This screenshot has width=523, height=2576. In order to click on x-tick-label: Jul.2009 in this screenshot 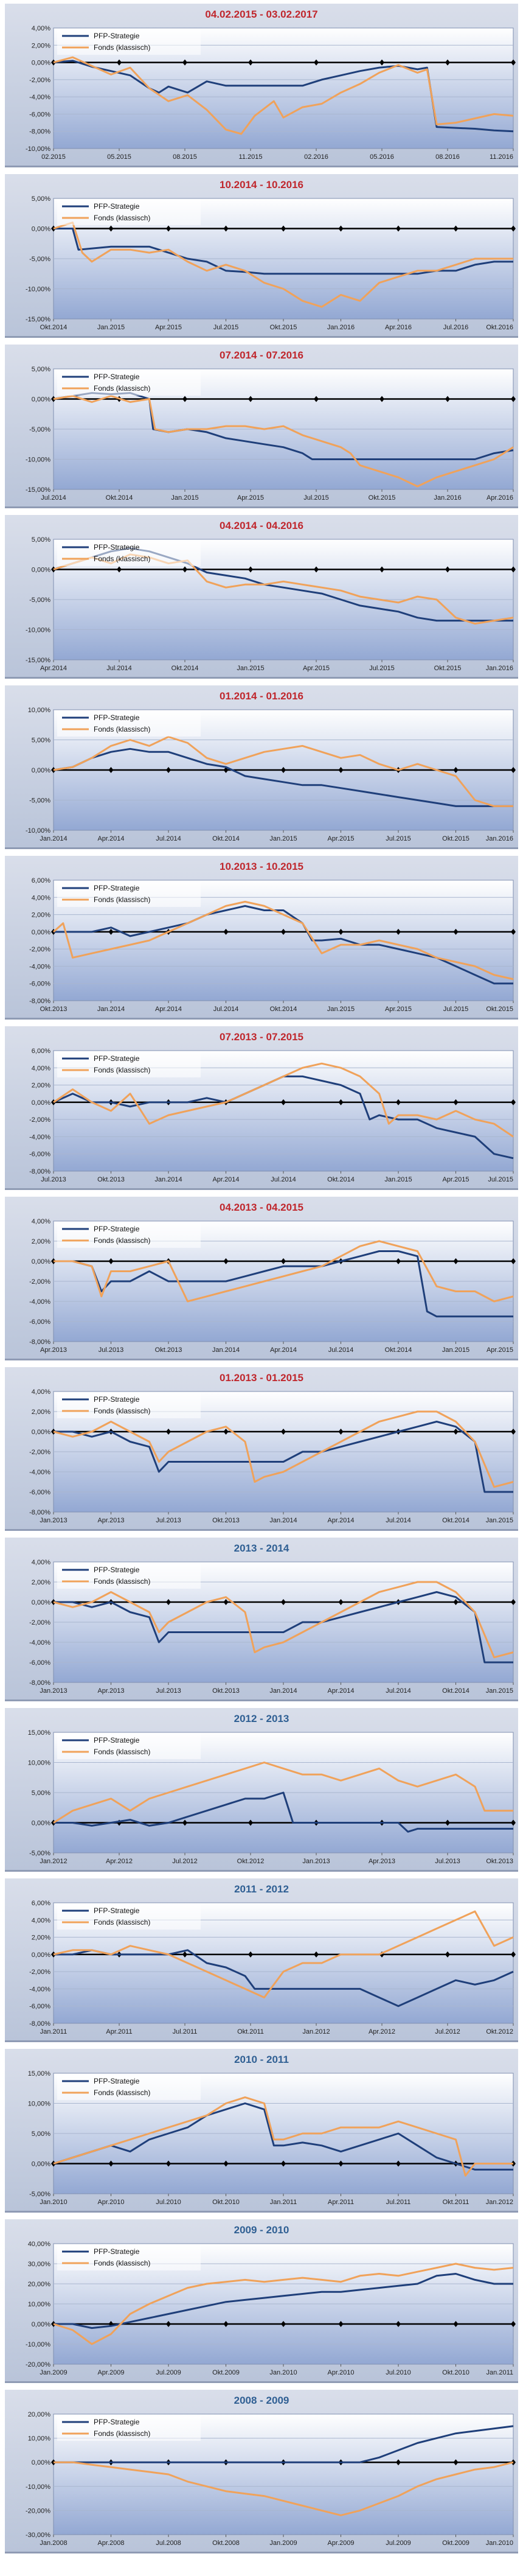, I will do `click(399, 2543)`.